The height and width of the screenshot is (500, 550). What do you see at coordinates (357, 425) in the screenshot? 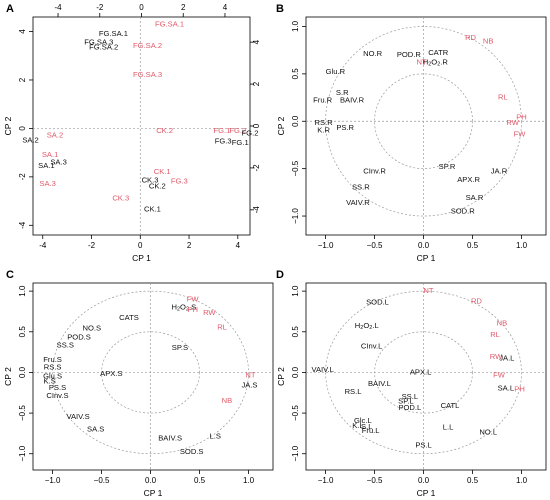
I see `point-label: K.L` at bounding box center [357, 425].